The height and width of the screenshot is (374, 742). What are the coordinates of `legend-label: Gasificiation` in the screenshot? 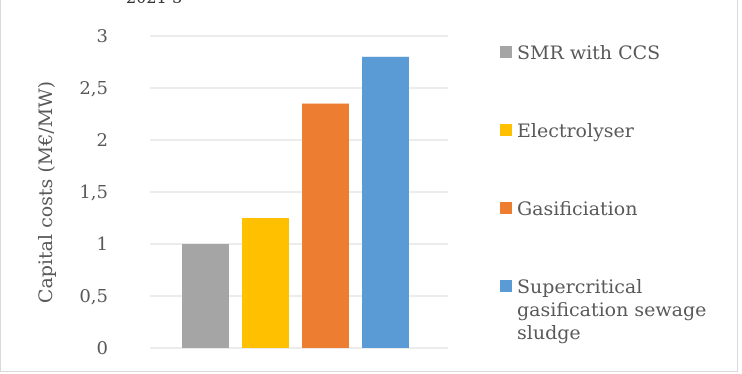 It's located at (577, 209).